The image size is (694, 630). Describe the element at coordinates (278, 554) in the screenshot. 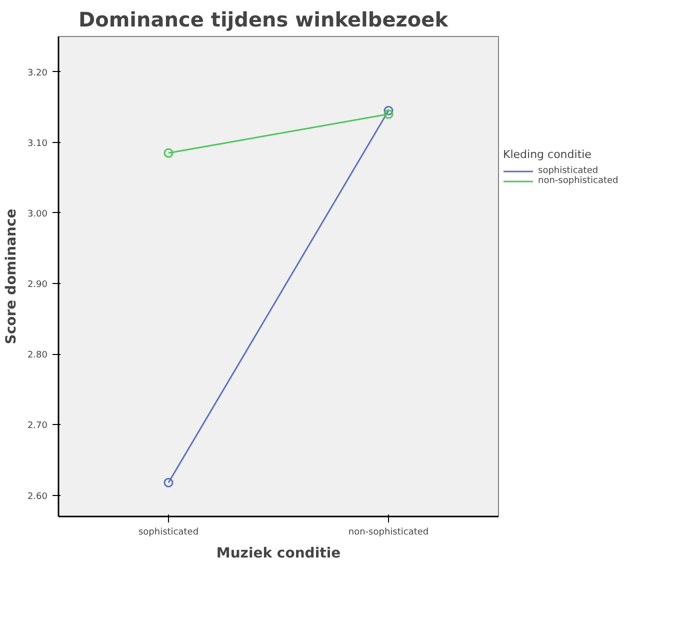

I see `x-axis-title: Muziek conditie` at that location.